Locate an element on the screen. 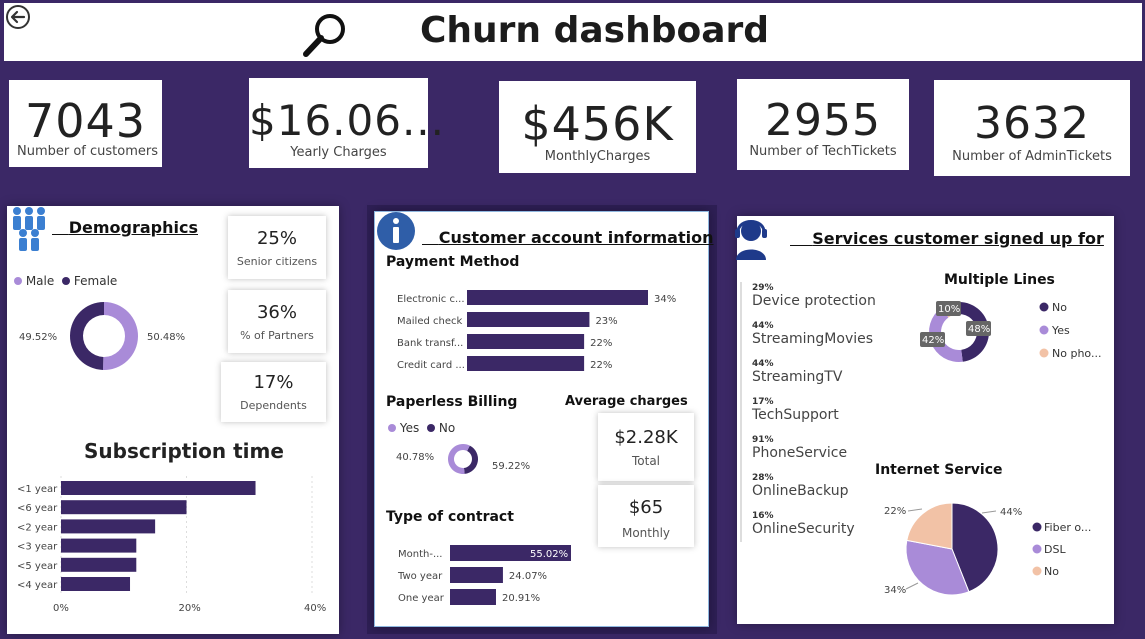 The image size is (1145, 639). service-item: 29% Device protection is located at coordinates (814, 302).